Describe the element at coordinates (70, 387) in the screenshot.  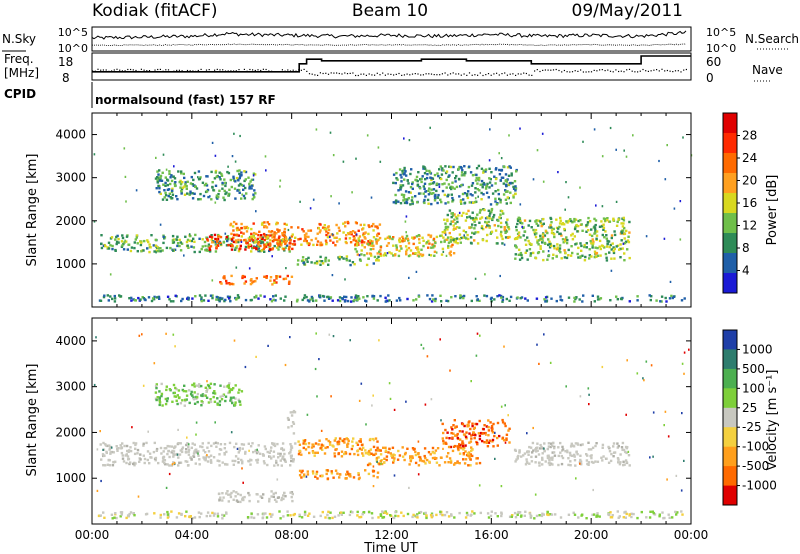
I see `ytick-label: 3000` at that location.